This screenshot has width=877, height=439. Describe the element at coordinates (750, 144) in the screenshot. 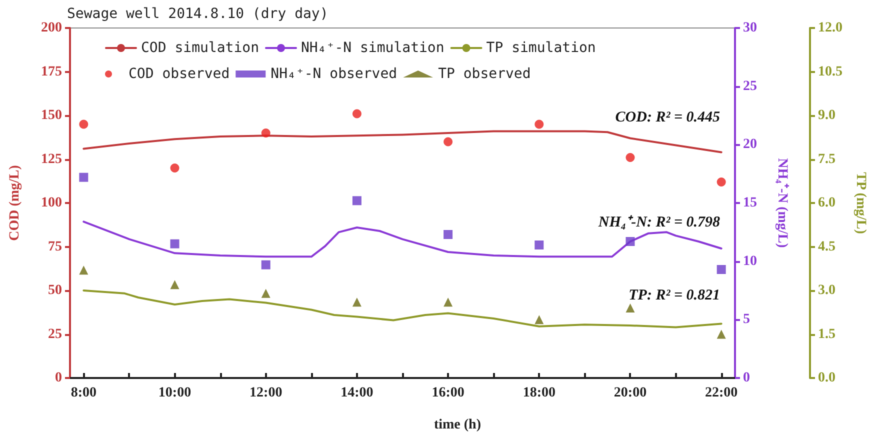

I see `y2-tick-label: 20` at that location.